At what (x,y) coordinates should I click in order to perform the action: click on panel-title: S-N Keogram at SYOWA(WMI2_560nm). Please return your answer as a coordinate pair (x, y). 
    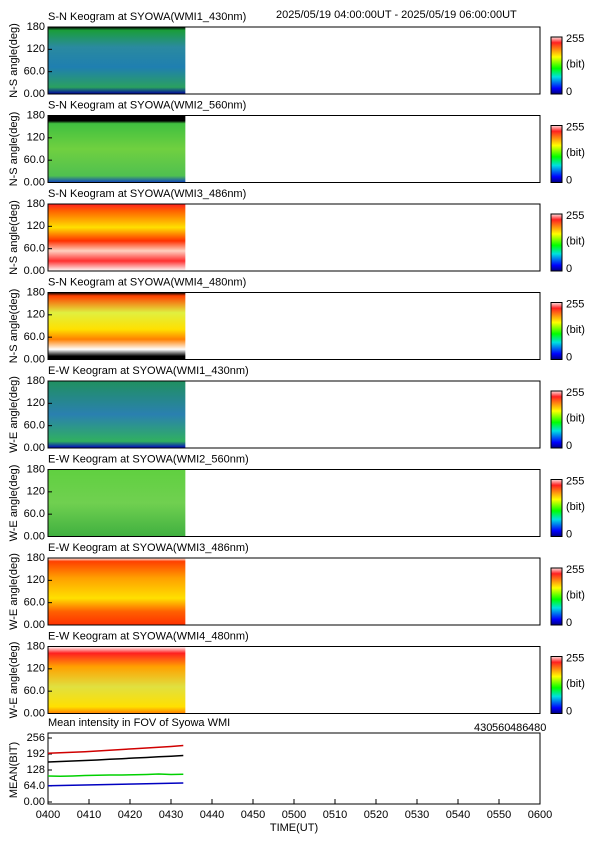
    Looking at the image, I should click on (147, 105).